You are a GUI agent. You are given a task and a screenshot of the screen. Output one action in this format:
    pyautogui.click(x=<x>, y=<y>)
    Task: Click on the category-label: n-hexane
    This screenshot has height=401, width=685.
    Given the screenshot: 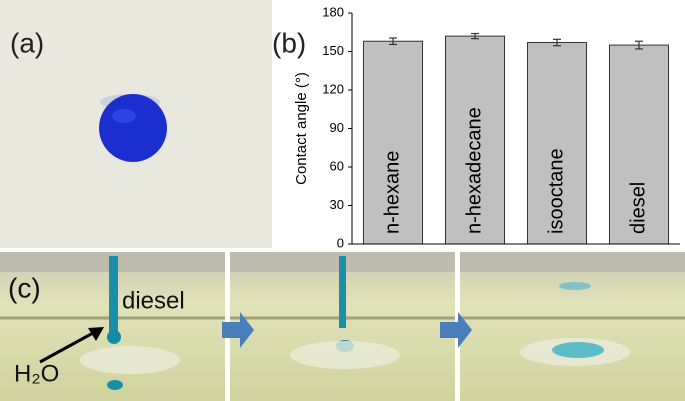 What is the action you would take?
    pyautogui.click(x=392, y=192)
    